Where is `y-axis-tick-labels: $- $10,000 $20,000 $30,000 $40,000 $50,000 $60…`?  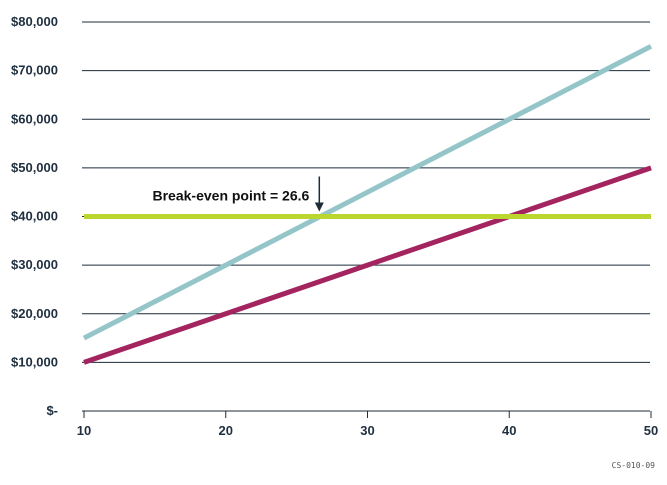 y-axis-tick-labels: $- $10,000 $20,000 $30,000 $40,000 $50,000 $60… is located at coordinates (34, 216).